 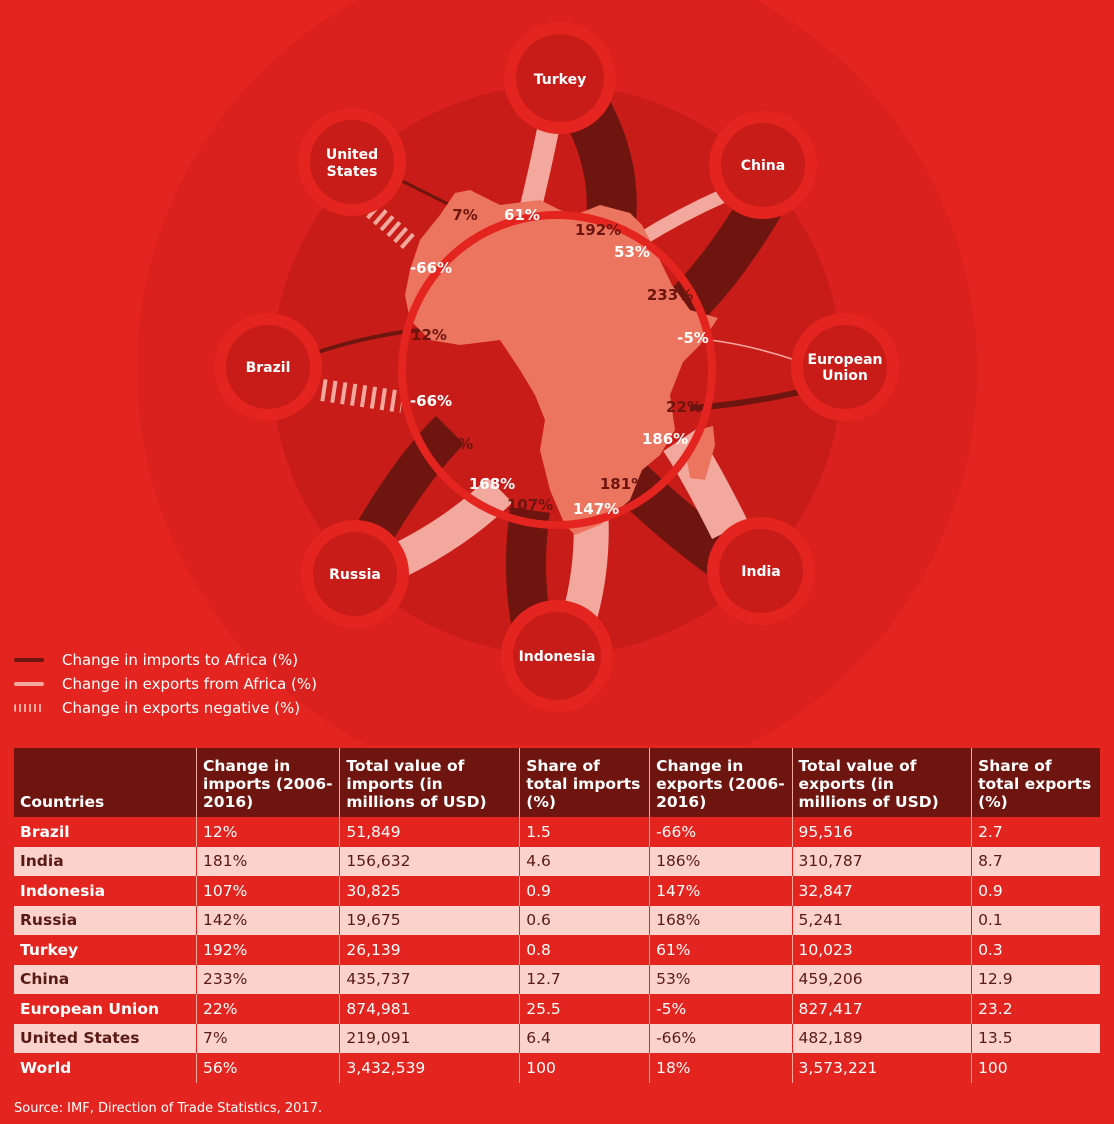 I want to click on column-header: Change in exports (2006-2016), so click(x=721, y=782).